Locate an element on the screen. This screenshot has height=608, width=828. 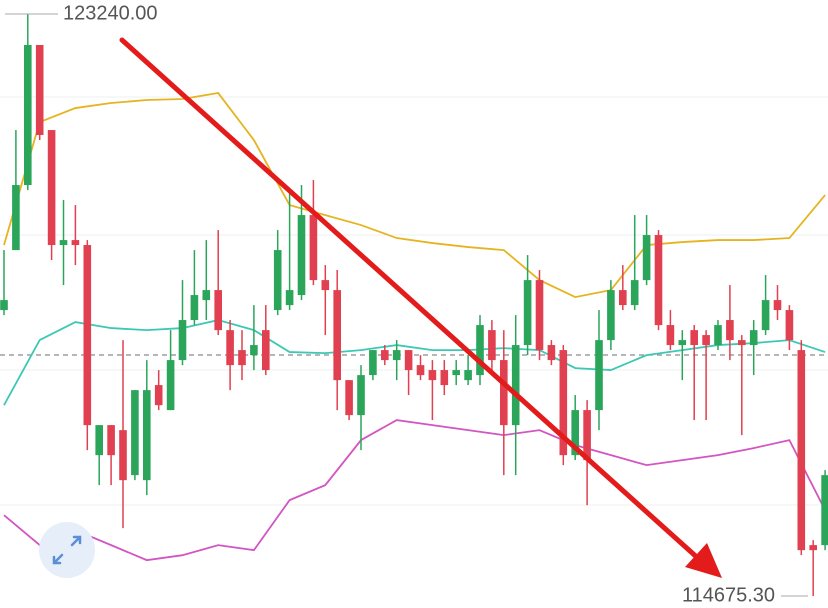
expand-circle is located at coordinates (67, 550).